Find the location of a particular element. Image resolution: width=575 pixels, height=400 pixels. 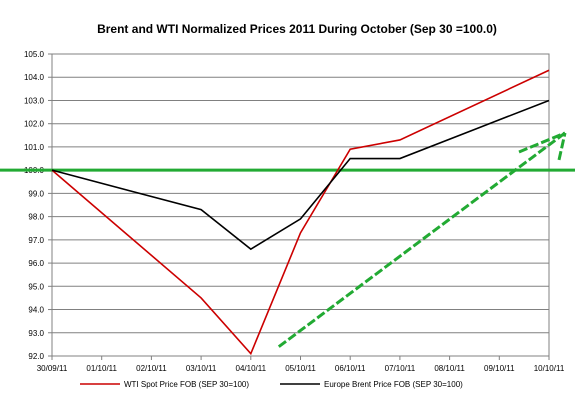

y-tick-label-2: 94.0 is located at coordinates (36, 310).